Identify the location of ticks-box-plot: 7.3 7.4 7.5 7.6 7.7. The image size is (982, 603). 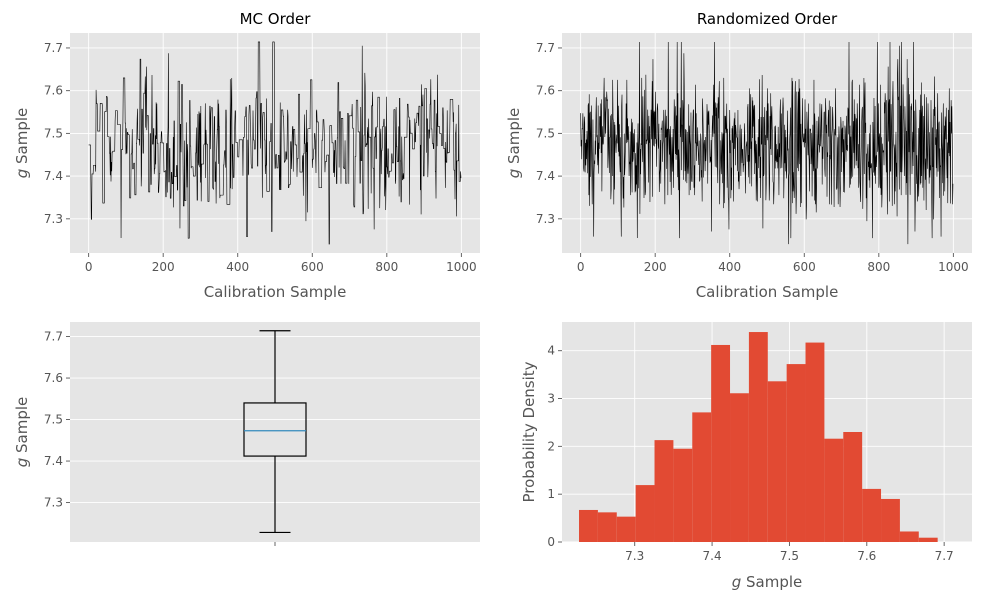
(160, 438).